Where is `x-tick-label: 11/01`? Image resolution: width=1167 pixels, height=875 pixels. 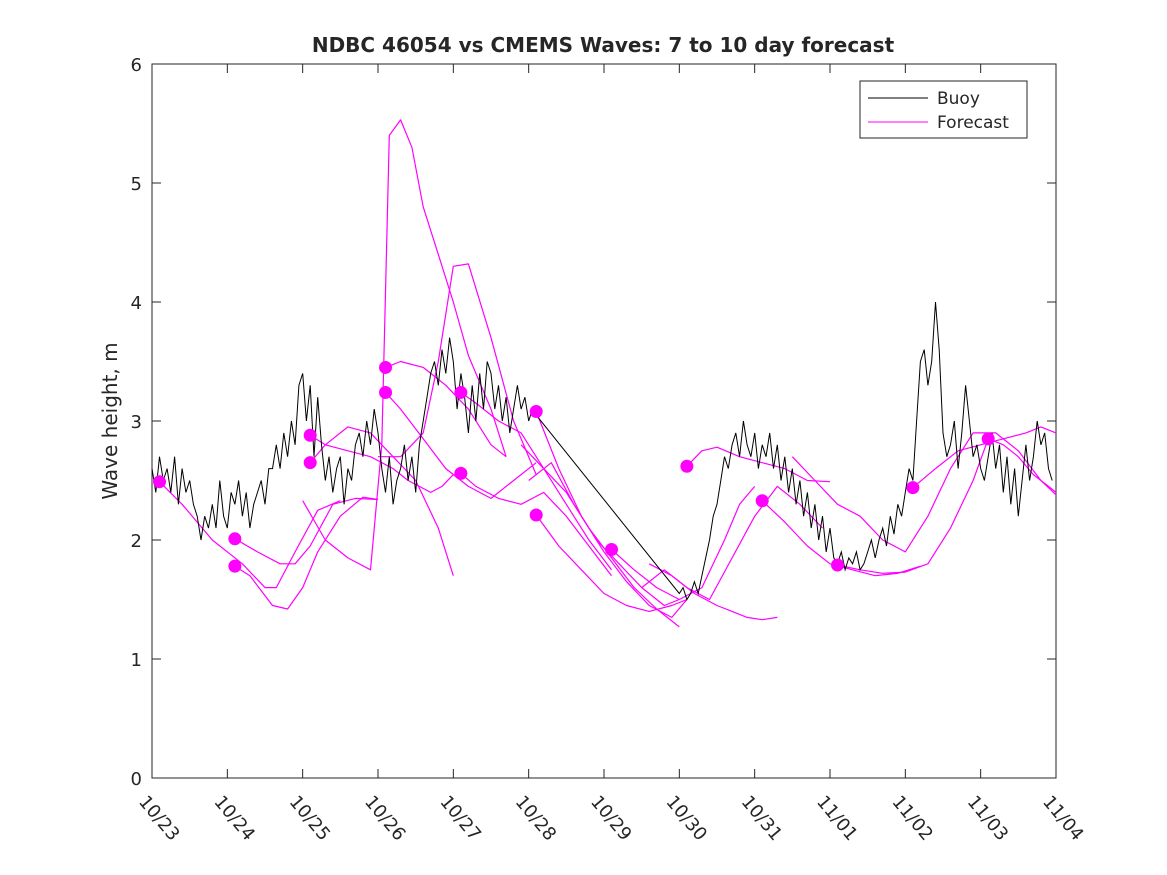 x-tick-label: 11/01 is located at coordinates (836, 818).